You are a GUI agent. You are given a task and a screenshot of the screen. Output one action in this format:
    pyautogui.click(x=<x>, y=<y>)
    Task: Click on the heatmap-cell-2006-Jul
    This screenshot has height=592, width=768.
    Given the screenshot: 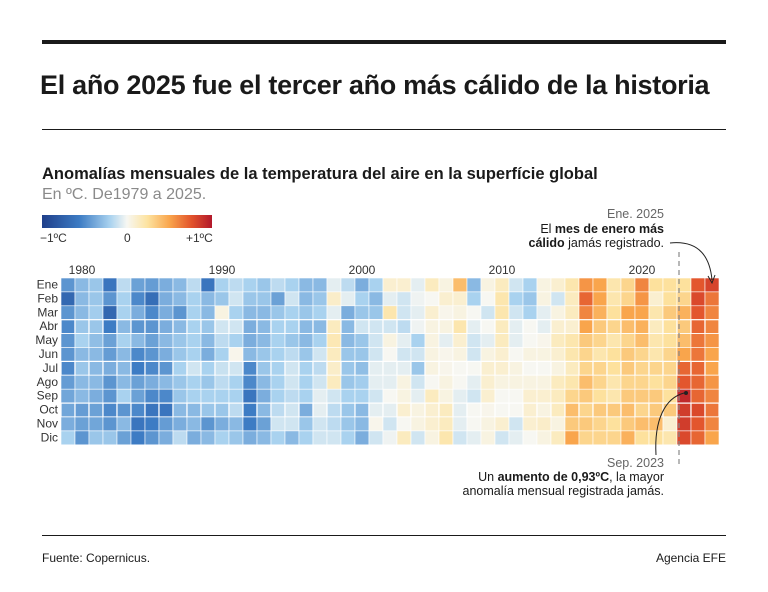 What is the action you would take?
    pyautogui.click(x=446, y=368)
    